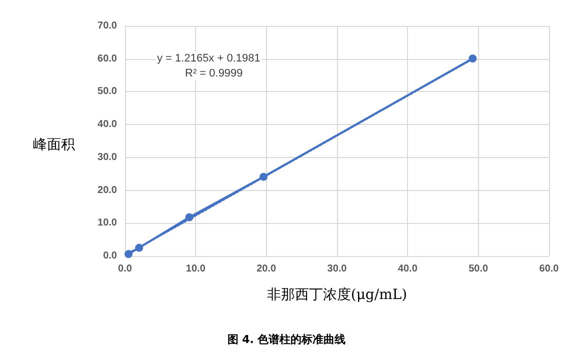 The image size is (573, 361). Describe the element at coordinates (108, 92) in the screenshot. I see `y-tick-label: 50.0` at that location.